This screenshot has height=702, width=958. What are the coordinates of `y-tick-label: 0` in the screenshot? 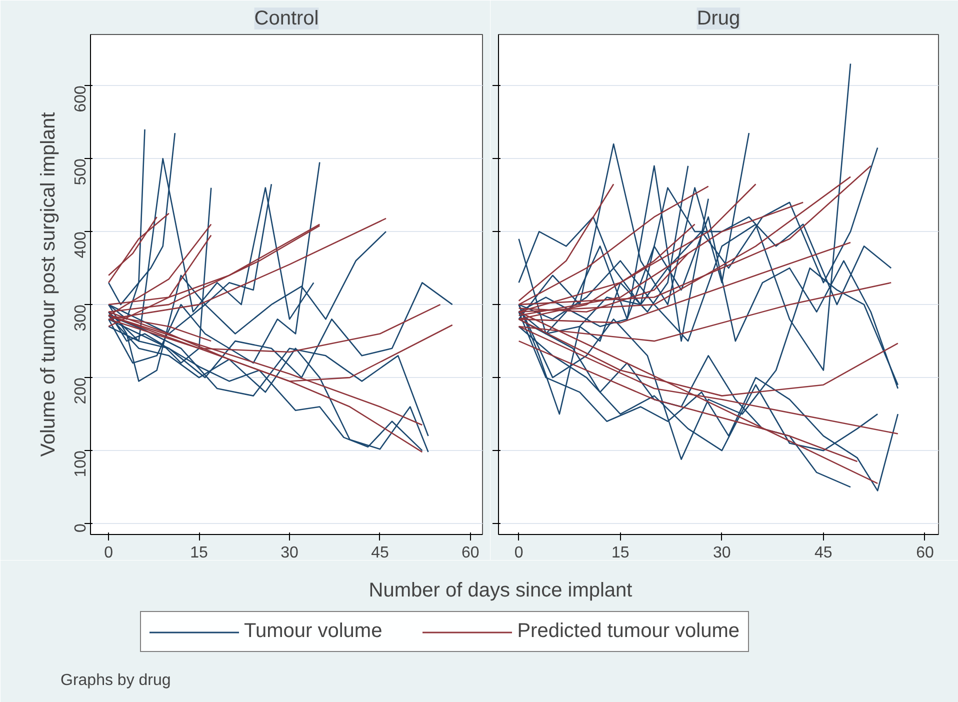 It's located at (81, 527).